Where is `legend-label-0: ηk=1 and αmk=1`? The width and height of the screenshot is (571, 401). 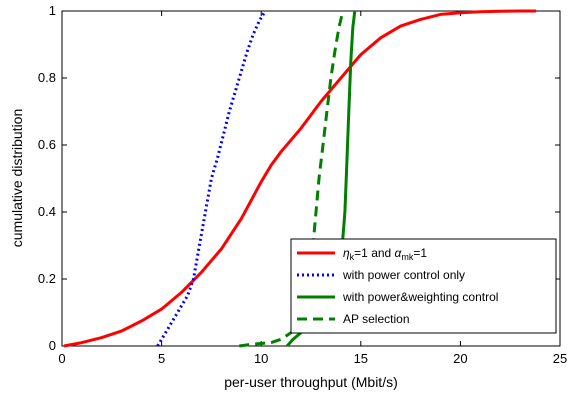 legend-label-0: ηk=1 and αmk=1 is located at coordinates (385, 254).